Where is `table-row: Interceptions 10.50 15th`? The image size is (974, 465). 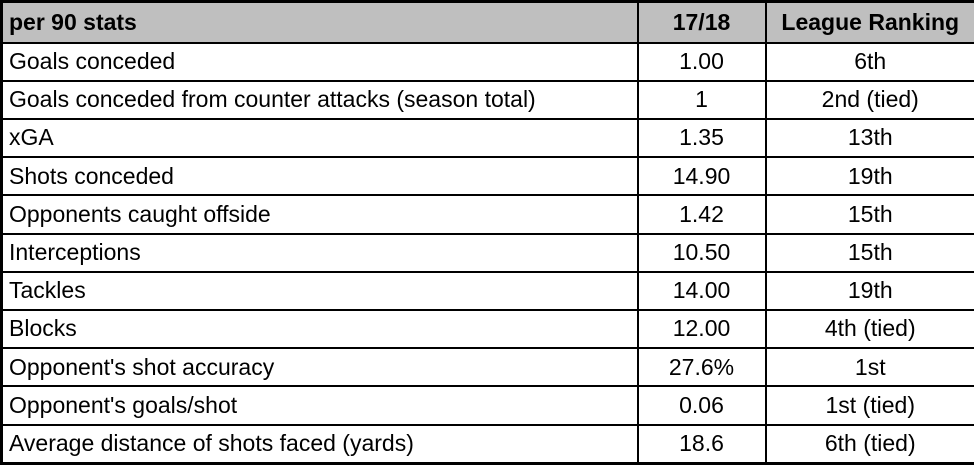 table-row: Interceptions 10.50 15th is located at coordinates (487, 252).